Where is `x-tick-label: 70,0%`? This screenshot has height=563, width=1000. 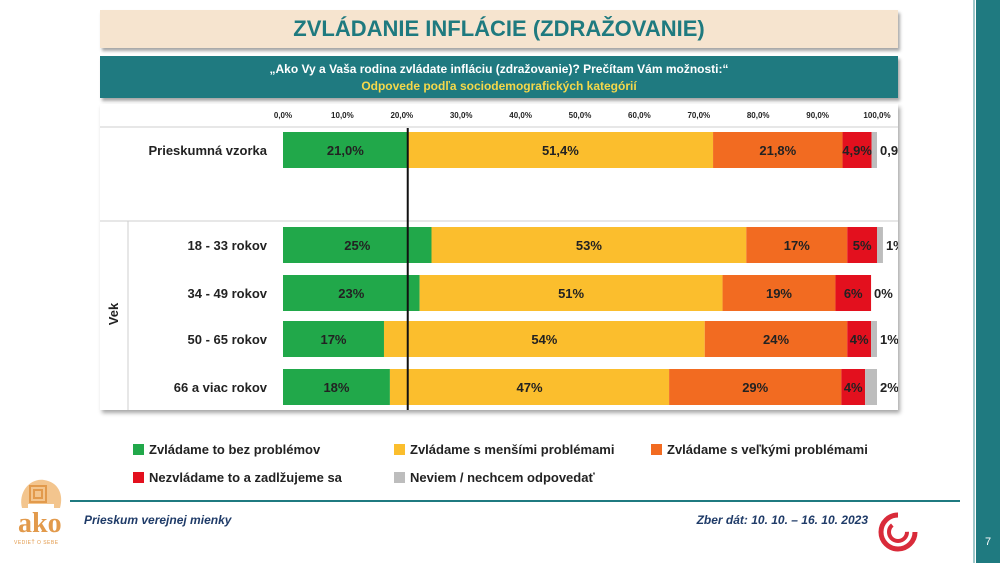
x-tick-label: 70,0% is located at coordinates (698, 115).